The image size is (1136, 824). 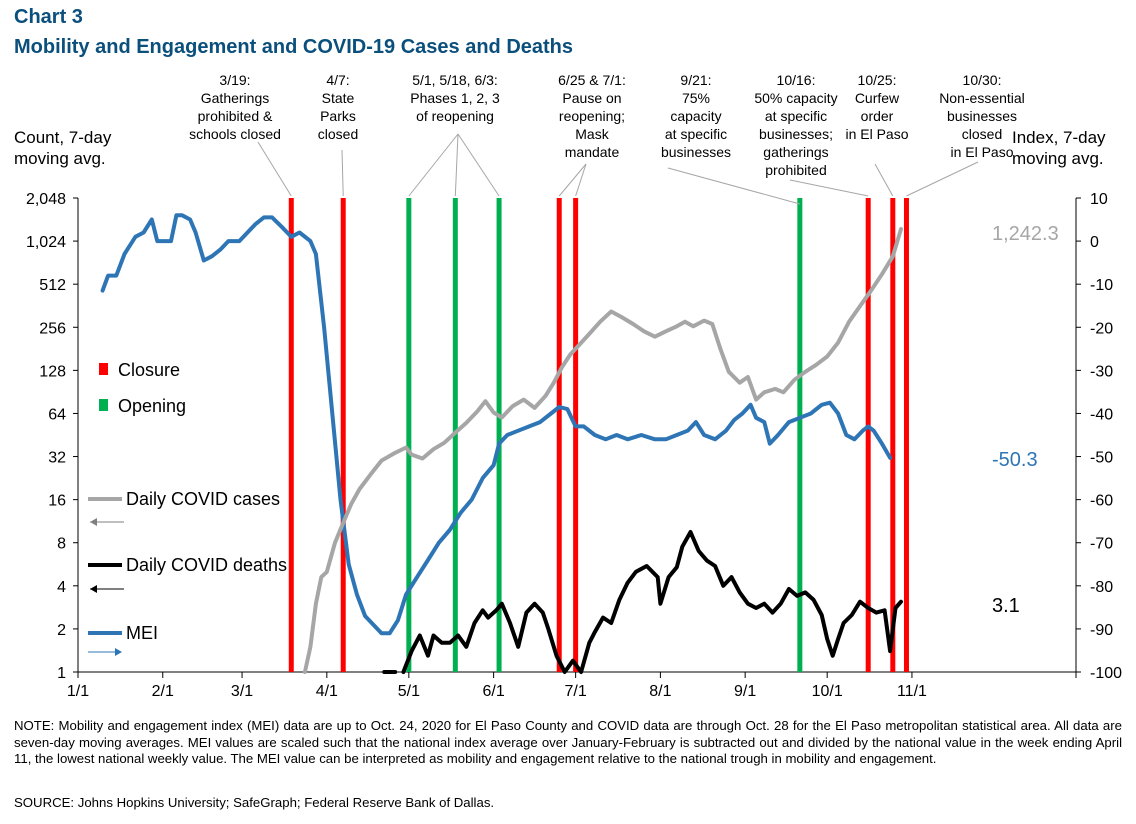 I want to click on legend-label-opening: Opening, so click(x=152, y=406).